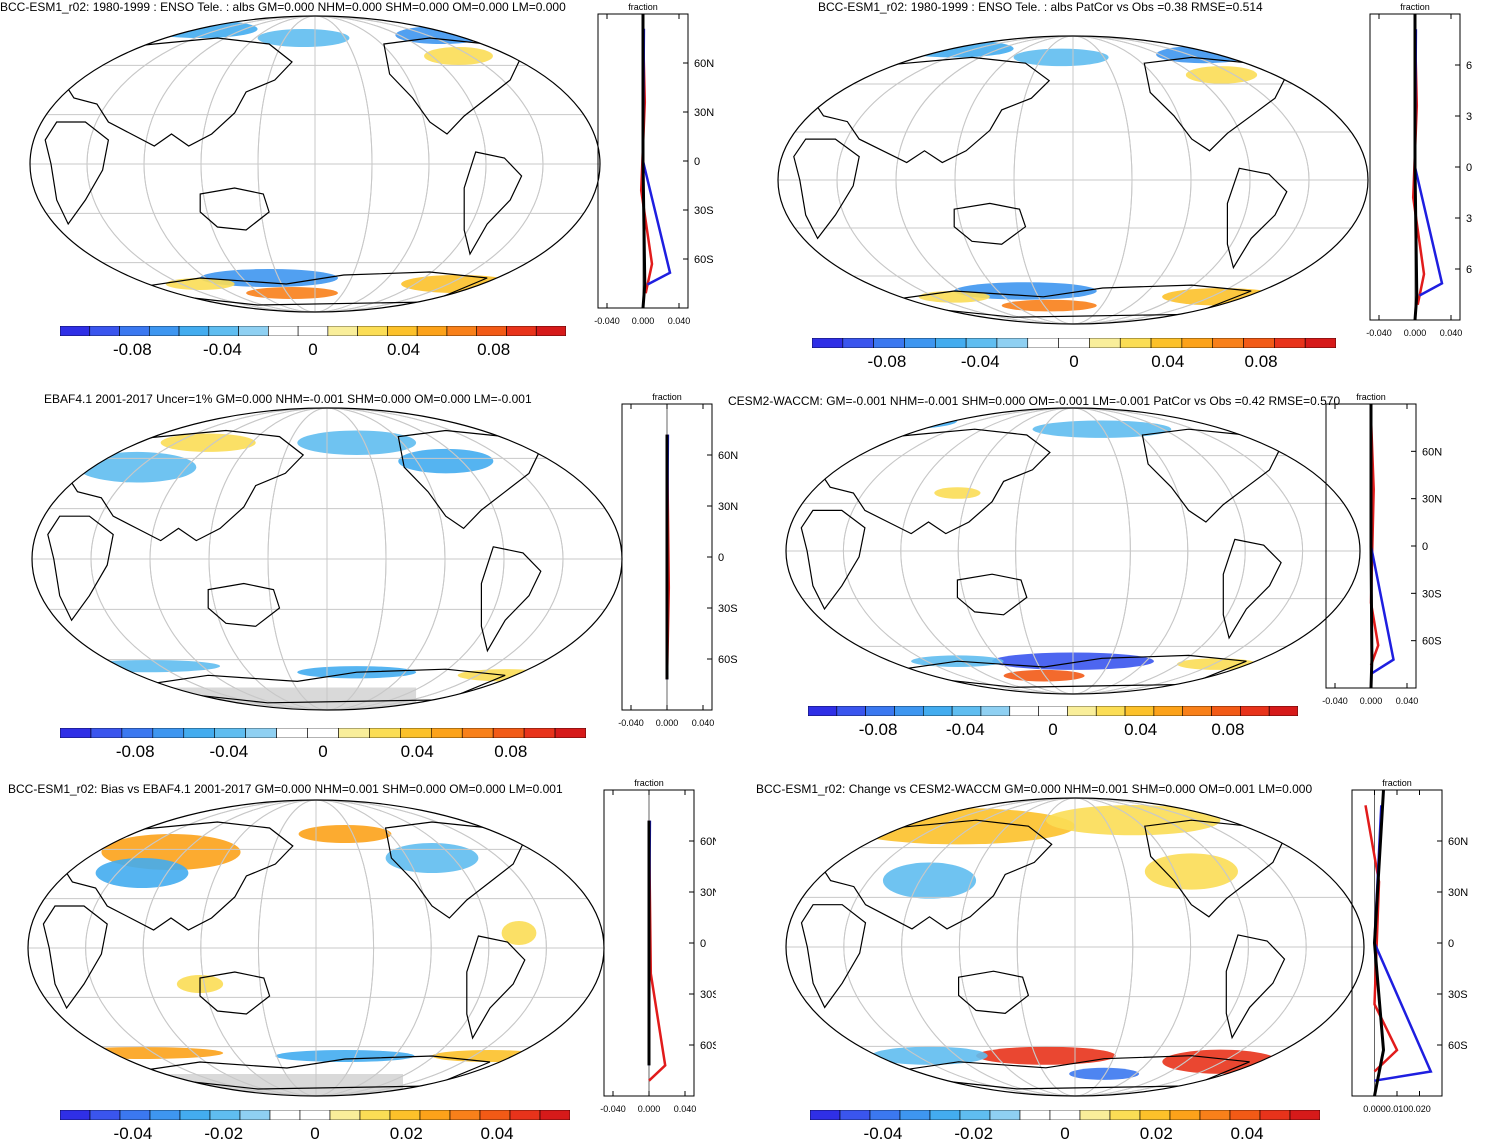 This screenshot has width=1493, height=1144. I want to click on zonal-header: fraction, so click(1415, 7).